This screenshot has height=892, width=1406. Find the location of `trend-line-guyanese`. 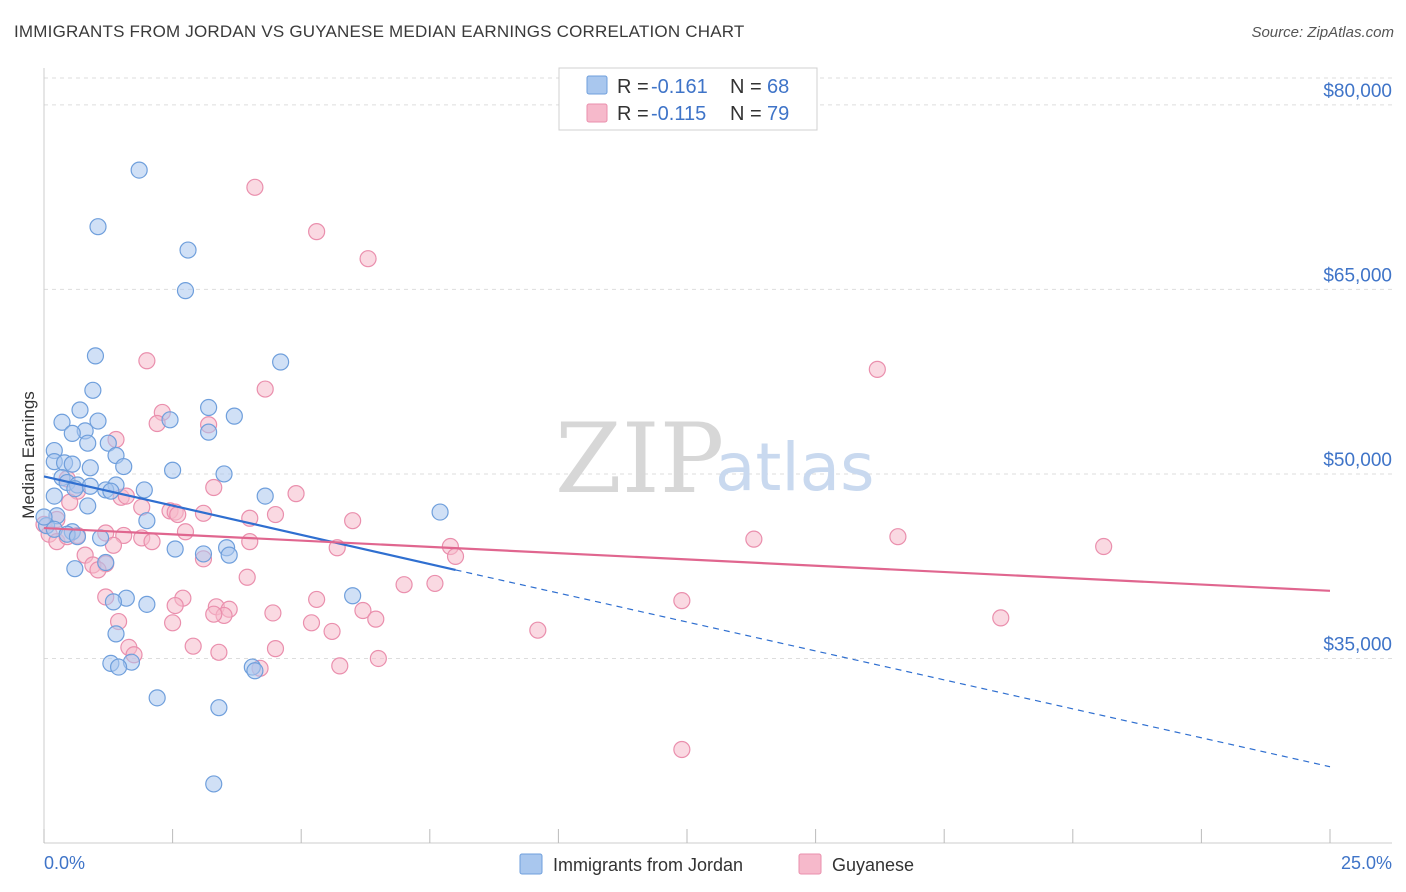

trend-line-guyanese is located at coordinates (687, 559).